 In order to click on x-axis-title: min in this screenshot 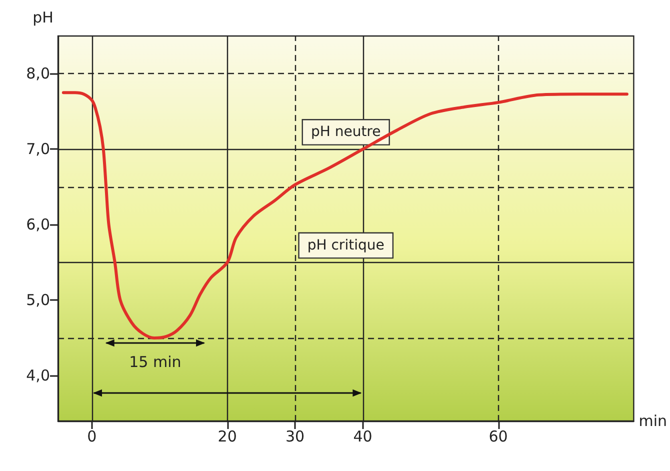, I will do `click(653, 421)`.